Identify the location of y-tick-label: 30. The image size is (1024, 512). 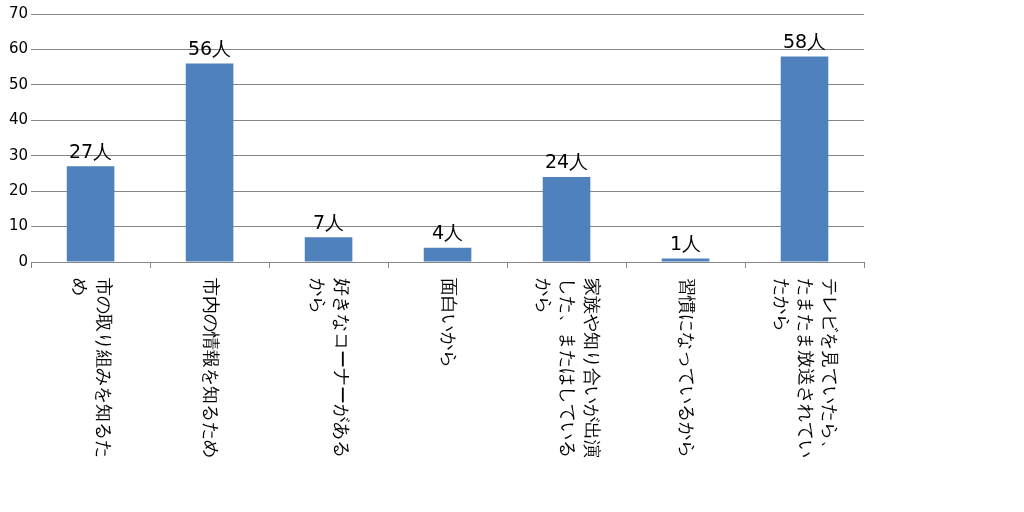
(18, 154).